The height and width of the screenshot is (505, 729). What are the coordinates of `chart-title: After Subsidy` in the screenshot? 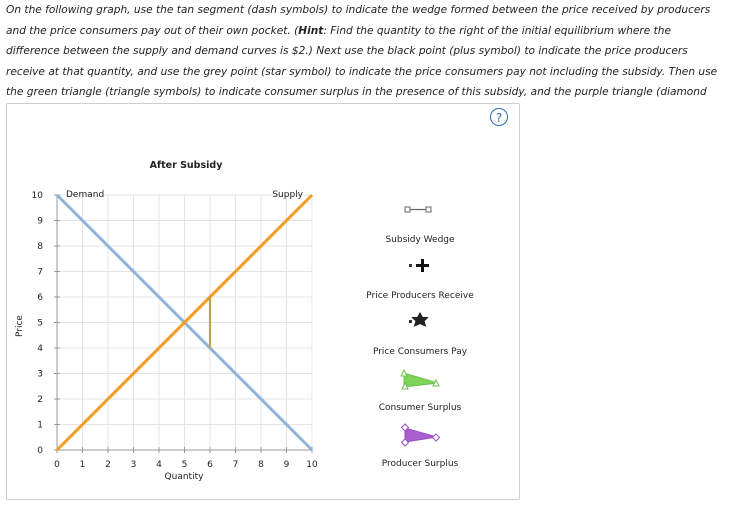 It's located at (187, 165).